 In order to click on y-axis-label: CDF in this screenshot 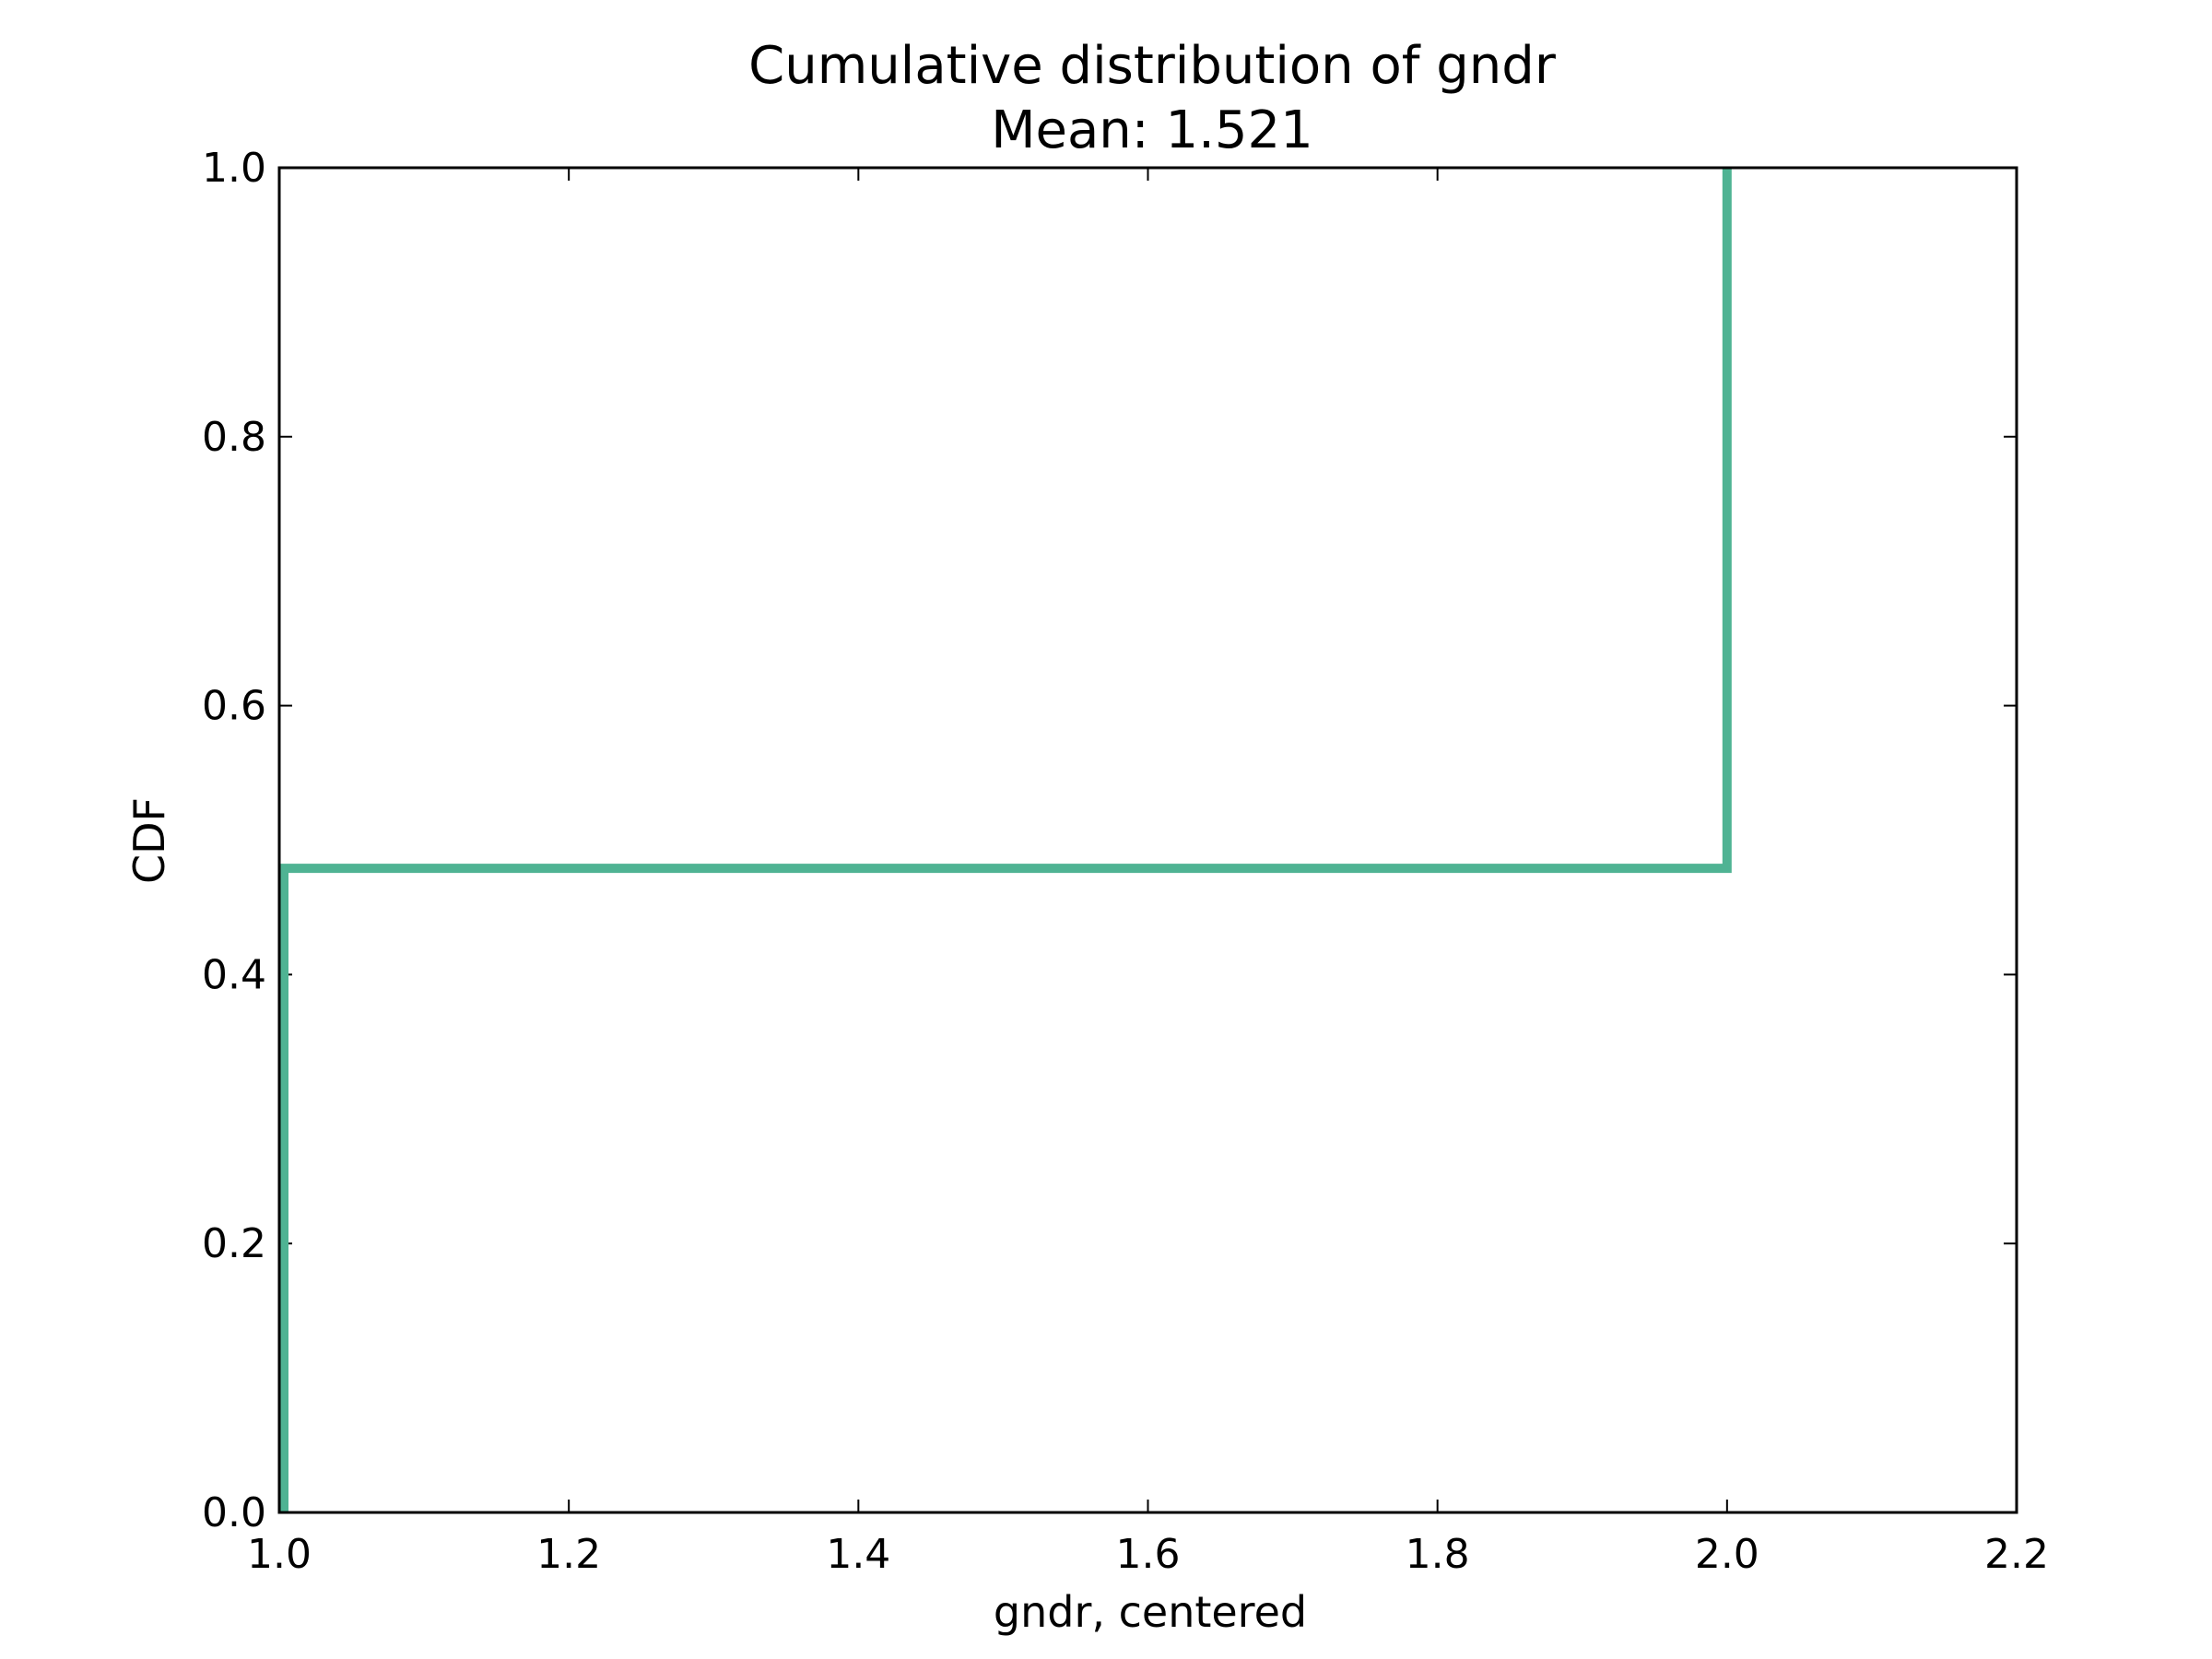, I will do `click(149, 840)`.